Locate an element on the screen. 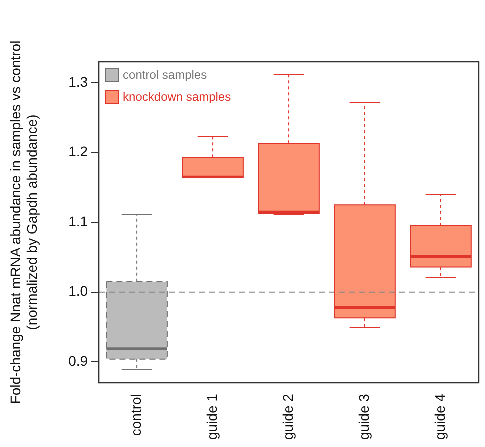  x-tick-label: control is located at coordinates (136, 415).